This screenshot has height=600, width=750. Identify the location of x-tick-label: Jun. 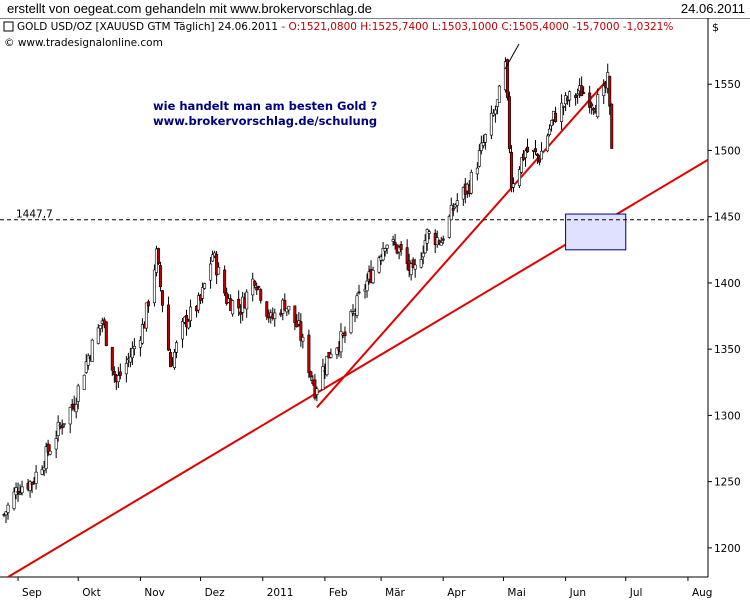
(577, 593).